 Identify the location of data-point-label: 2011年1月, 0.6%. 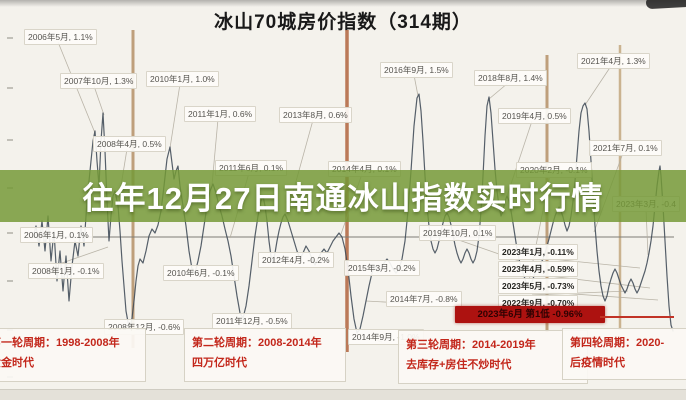
(220, 114).